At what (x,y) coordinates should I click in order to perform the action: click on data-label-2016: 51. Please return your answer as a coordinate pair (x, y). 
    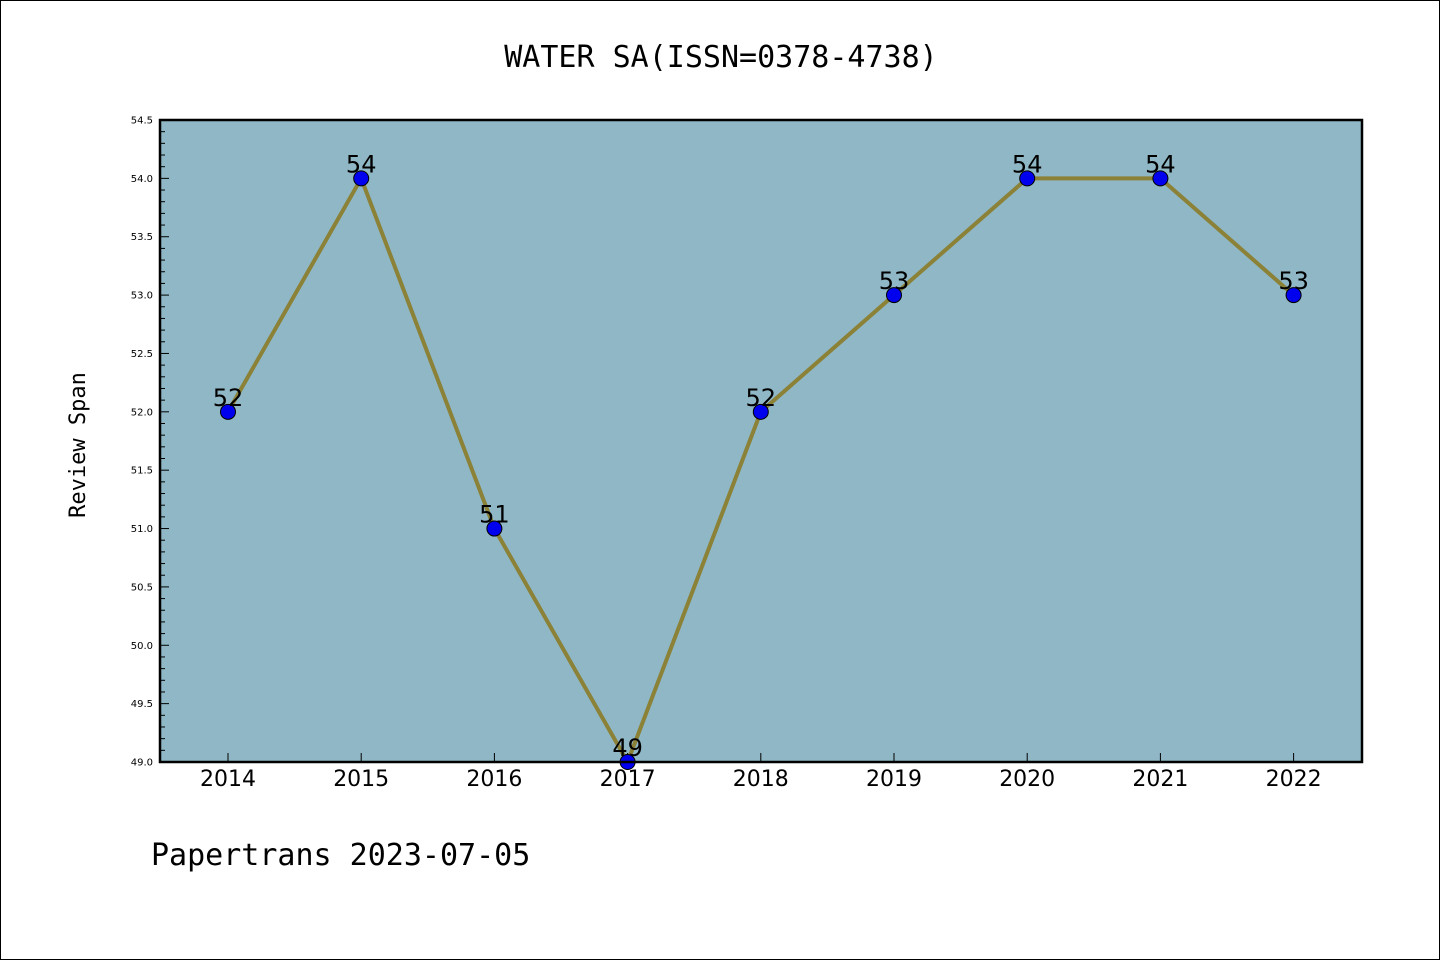
    Looking at the image, I should click on (494, 515).